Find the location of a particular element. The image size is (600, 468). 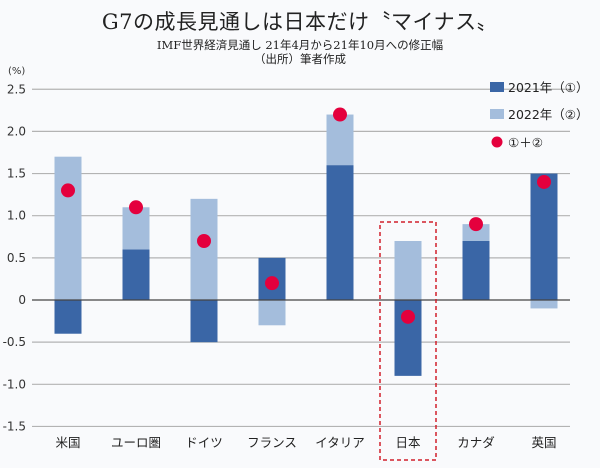

category-label: ユーロ圏 is located at coordinates (136, 442).